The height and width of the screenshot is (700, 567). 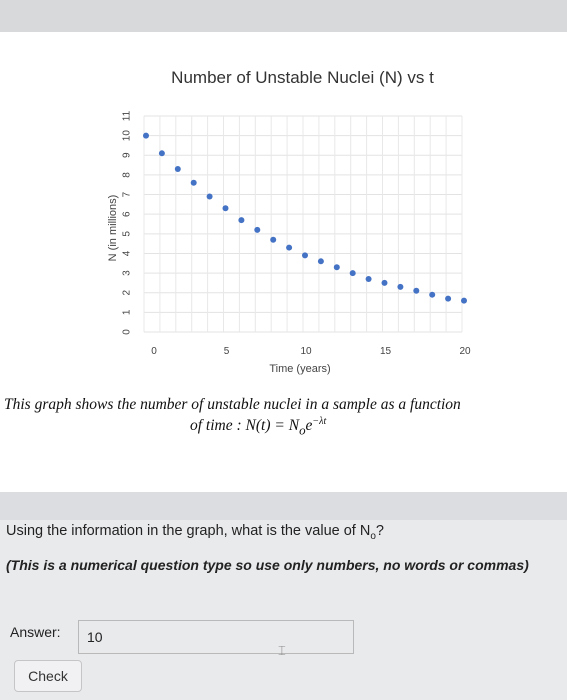 I want to click on x-tick-label: 0, so click(x=154, y=351).